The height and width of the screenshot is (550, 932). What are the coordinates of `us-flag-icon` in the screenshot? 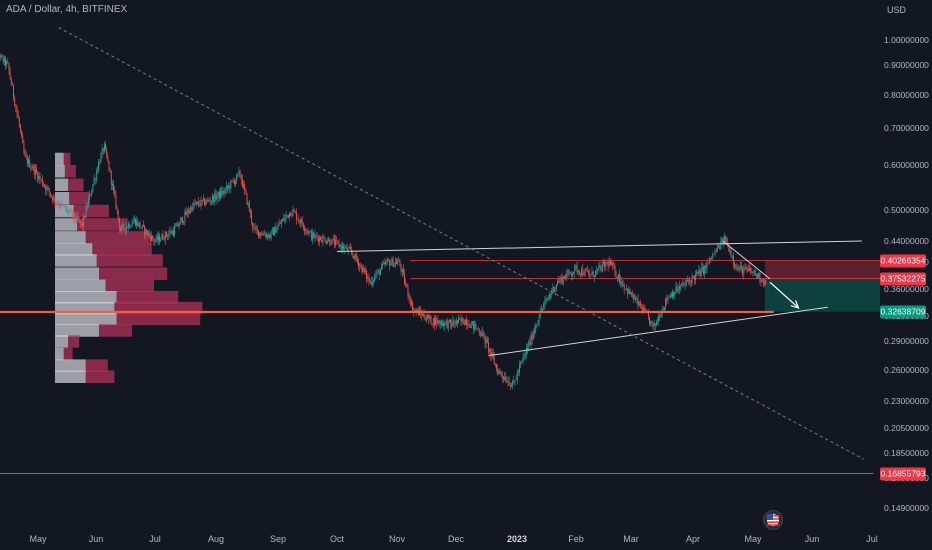 It's located at (773, 520).